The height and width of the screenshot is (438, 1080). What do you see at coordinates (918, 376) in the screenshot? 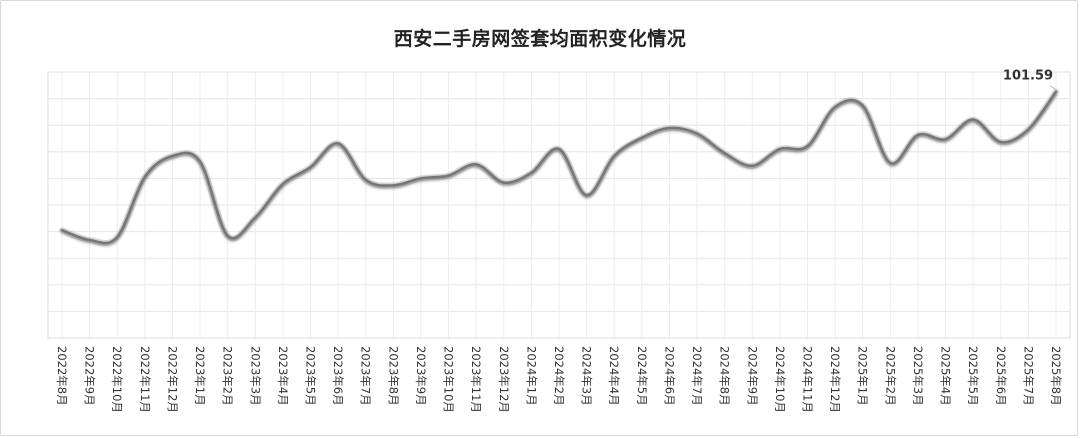
I see `x-tick-label: 2025年3月` at bounding box center [918, 376].